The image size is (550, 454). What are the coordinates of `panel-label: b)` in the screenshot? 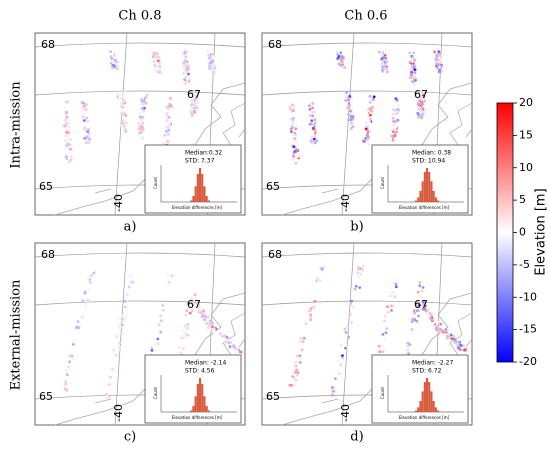 It's located at (356, 227).